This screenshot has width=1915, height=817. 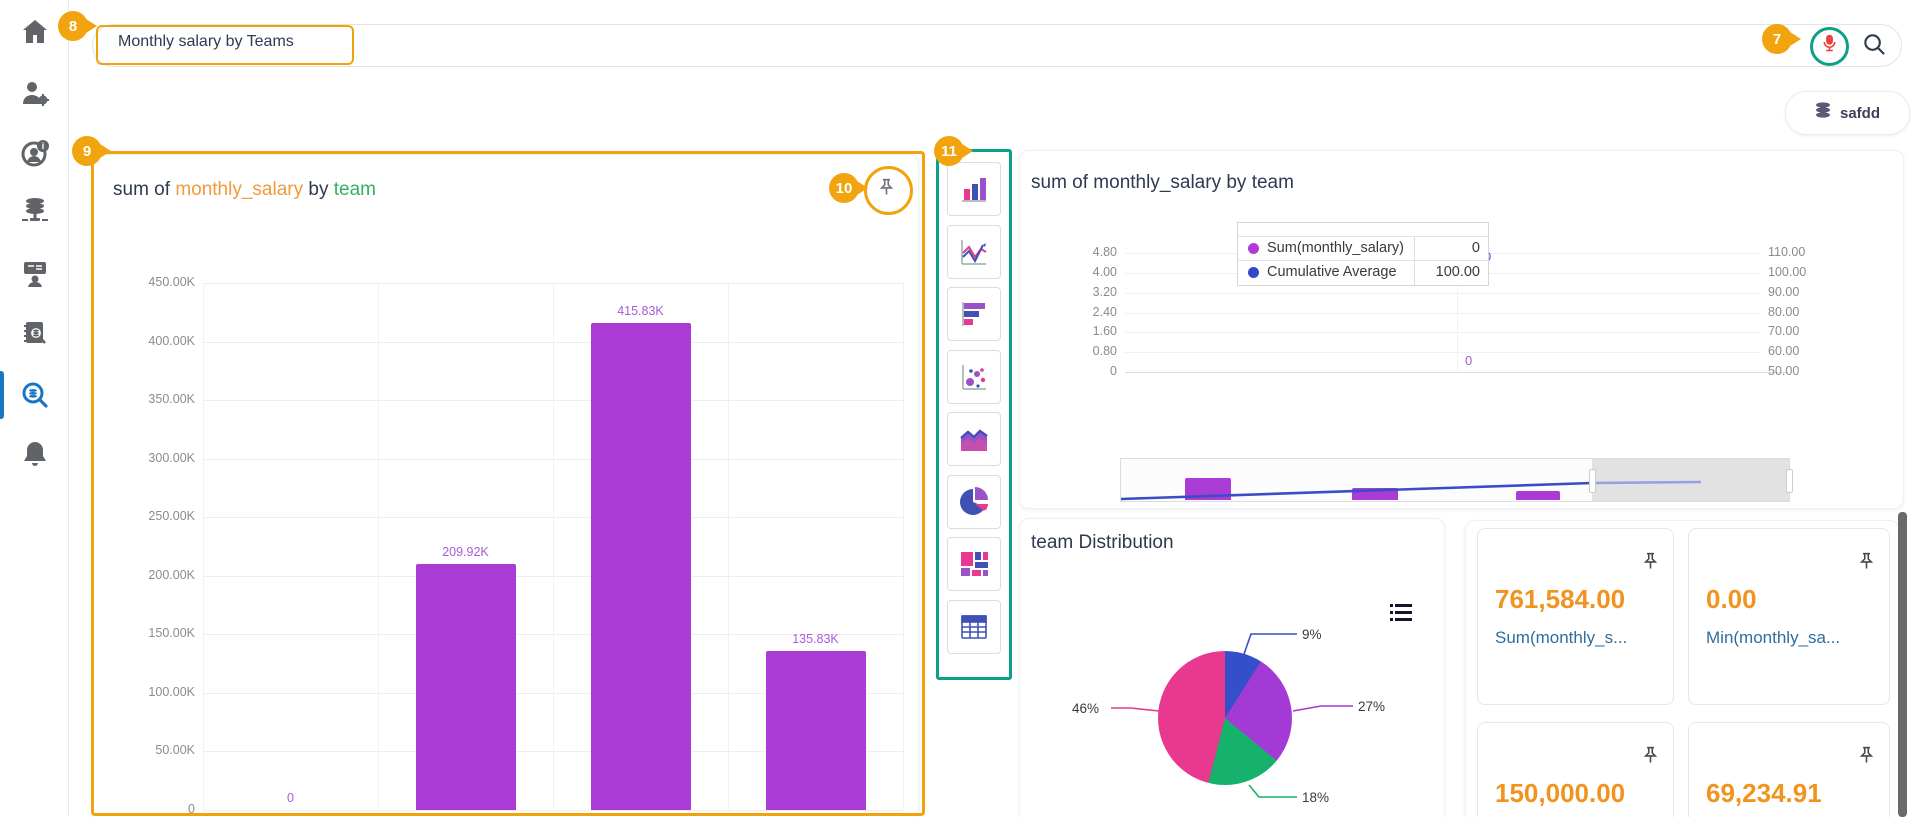 I want to click on main-chart-y-tick: 450.00K, so click(x=171, y=282).